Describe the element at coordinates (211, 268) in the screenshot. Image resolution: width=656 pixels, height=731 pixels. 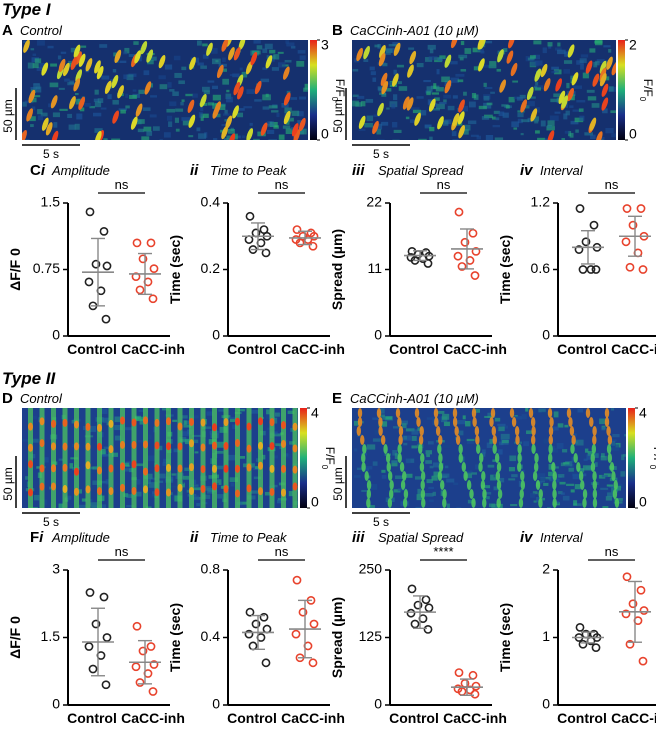
I see `y-tick-label: 0.2` at that location.